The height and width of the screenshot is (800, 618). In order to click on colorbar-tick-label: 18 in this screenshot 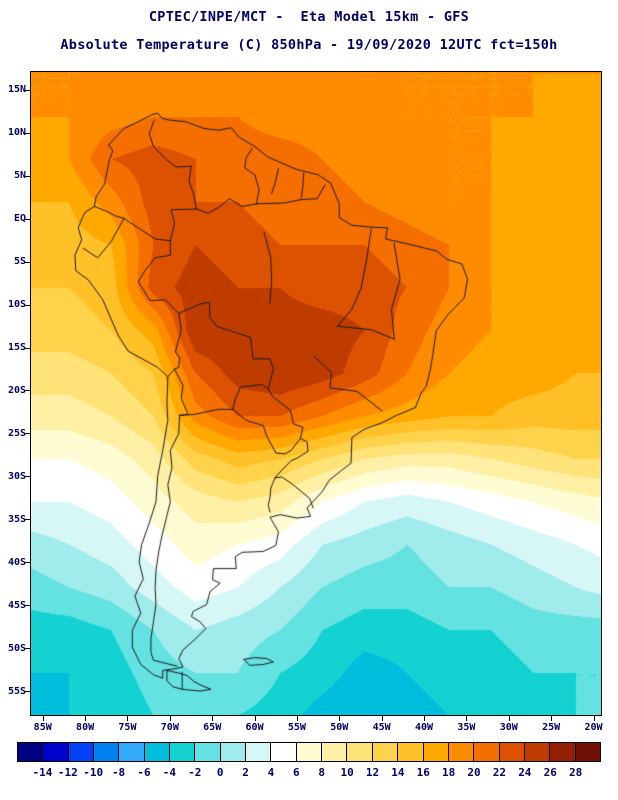, I will do `click(449, 772)`.